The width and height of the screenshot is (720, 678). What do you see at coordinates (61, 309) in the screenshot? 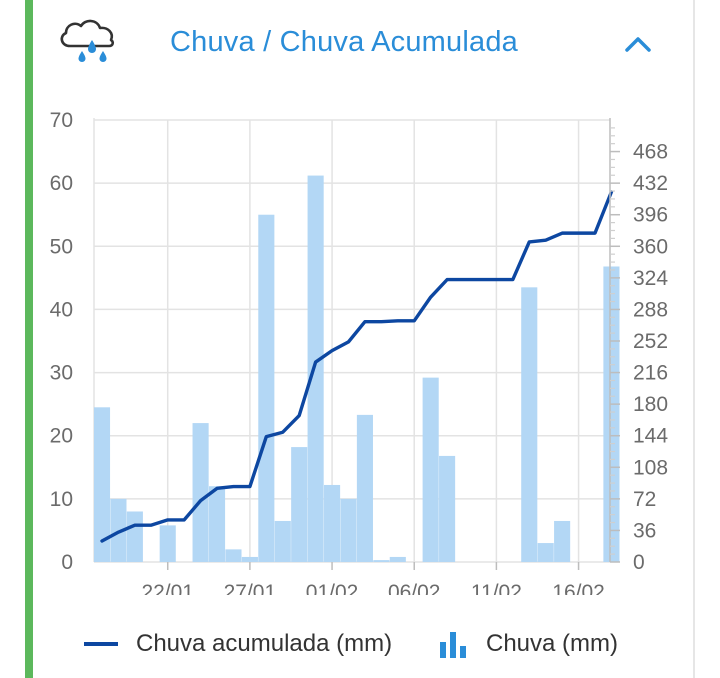
I see `y-left-tick-label: 40` at bounding box center [61, 309].